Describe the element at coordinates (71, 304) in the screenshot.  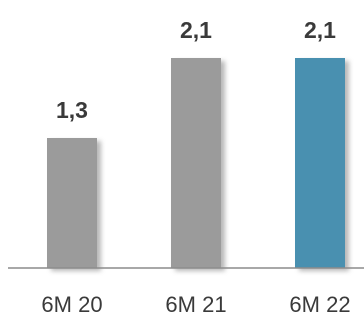
I see `category-label-0: 6M 20` at that location.